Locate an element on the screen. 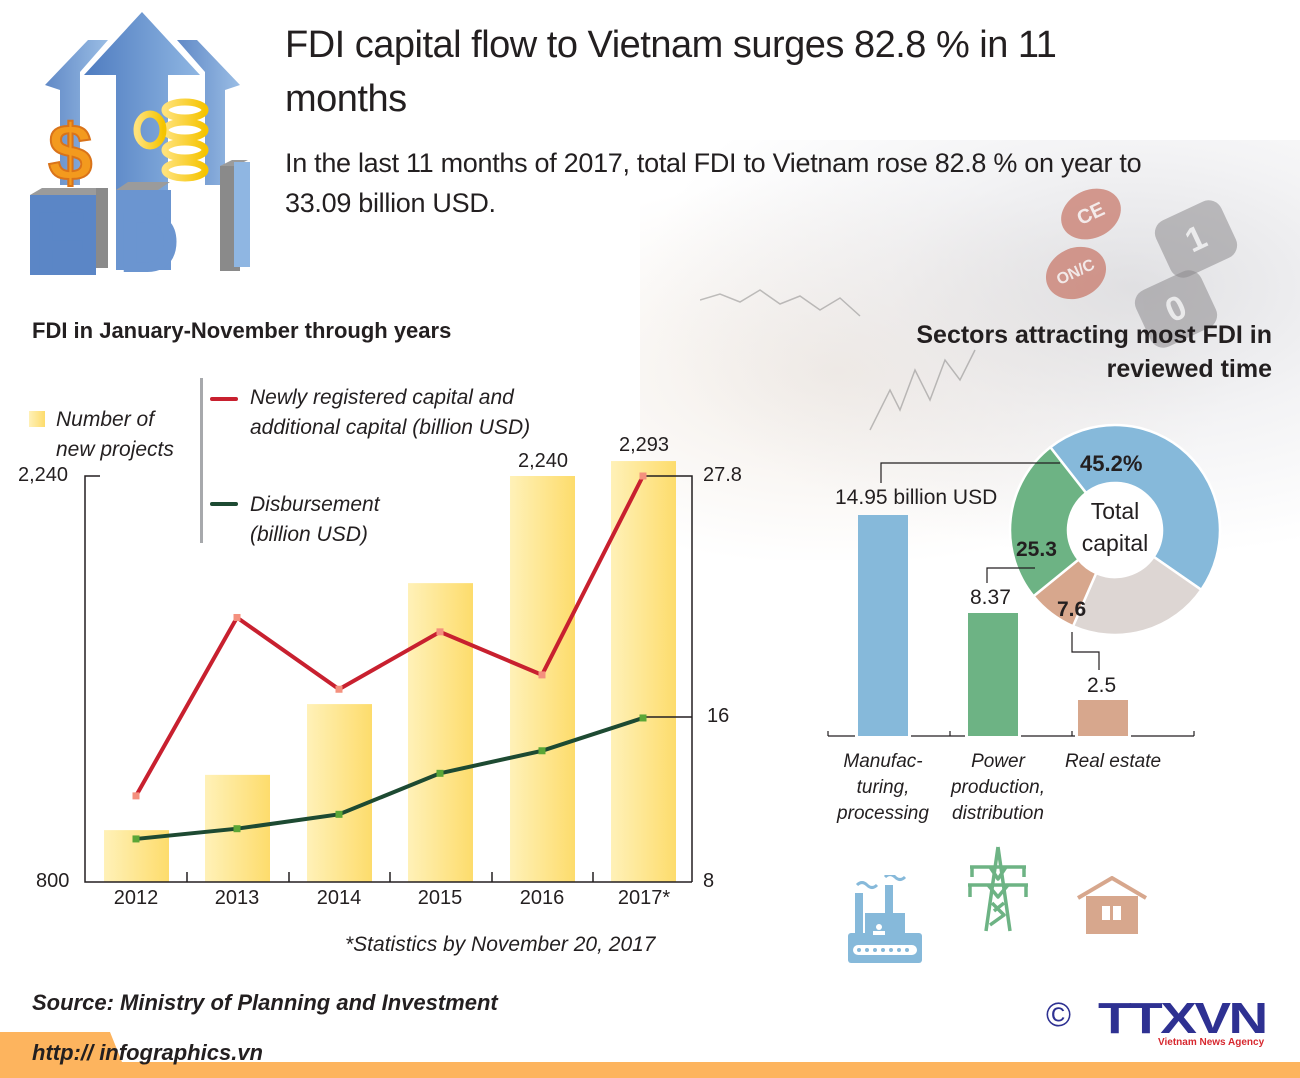  right-axis-bottom-label: 8 is located at coordinates (709, 881).